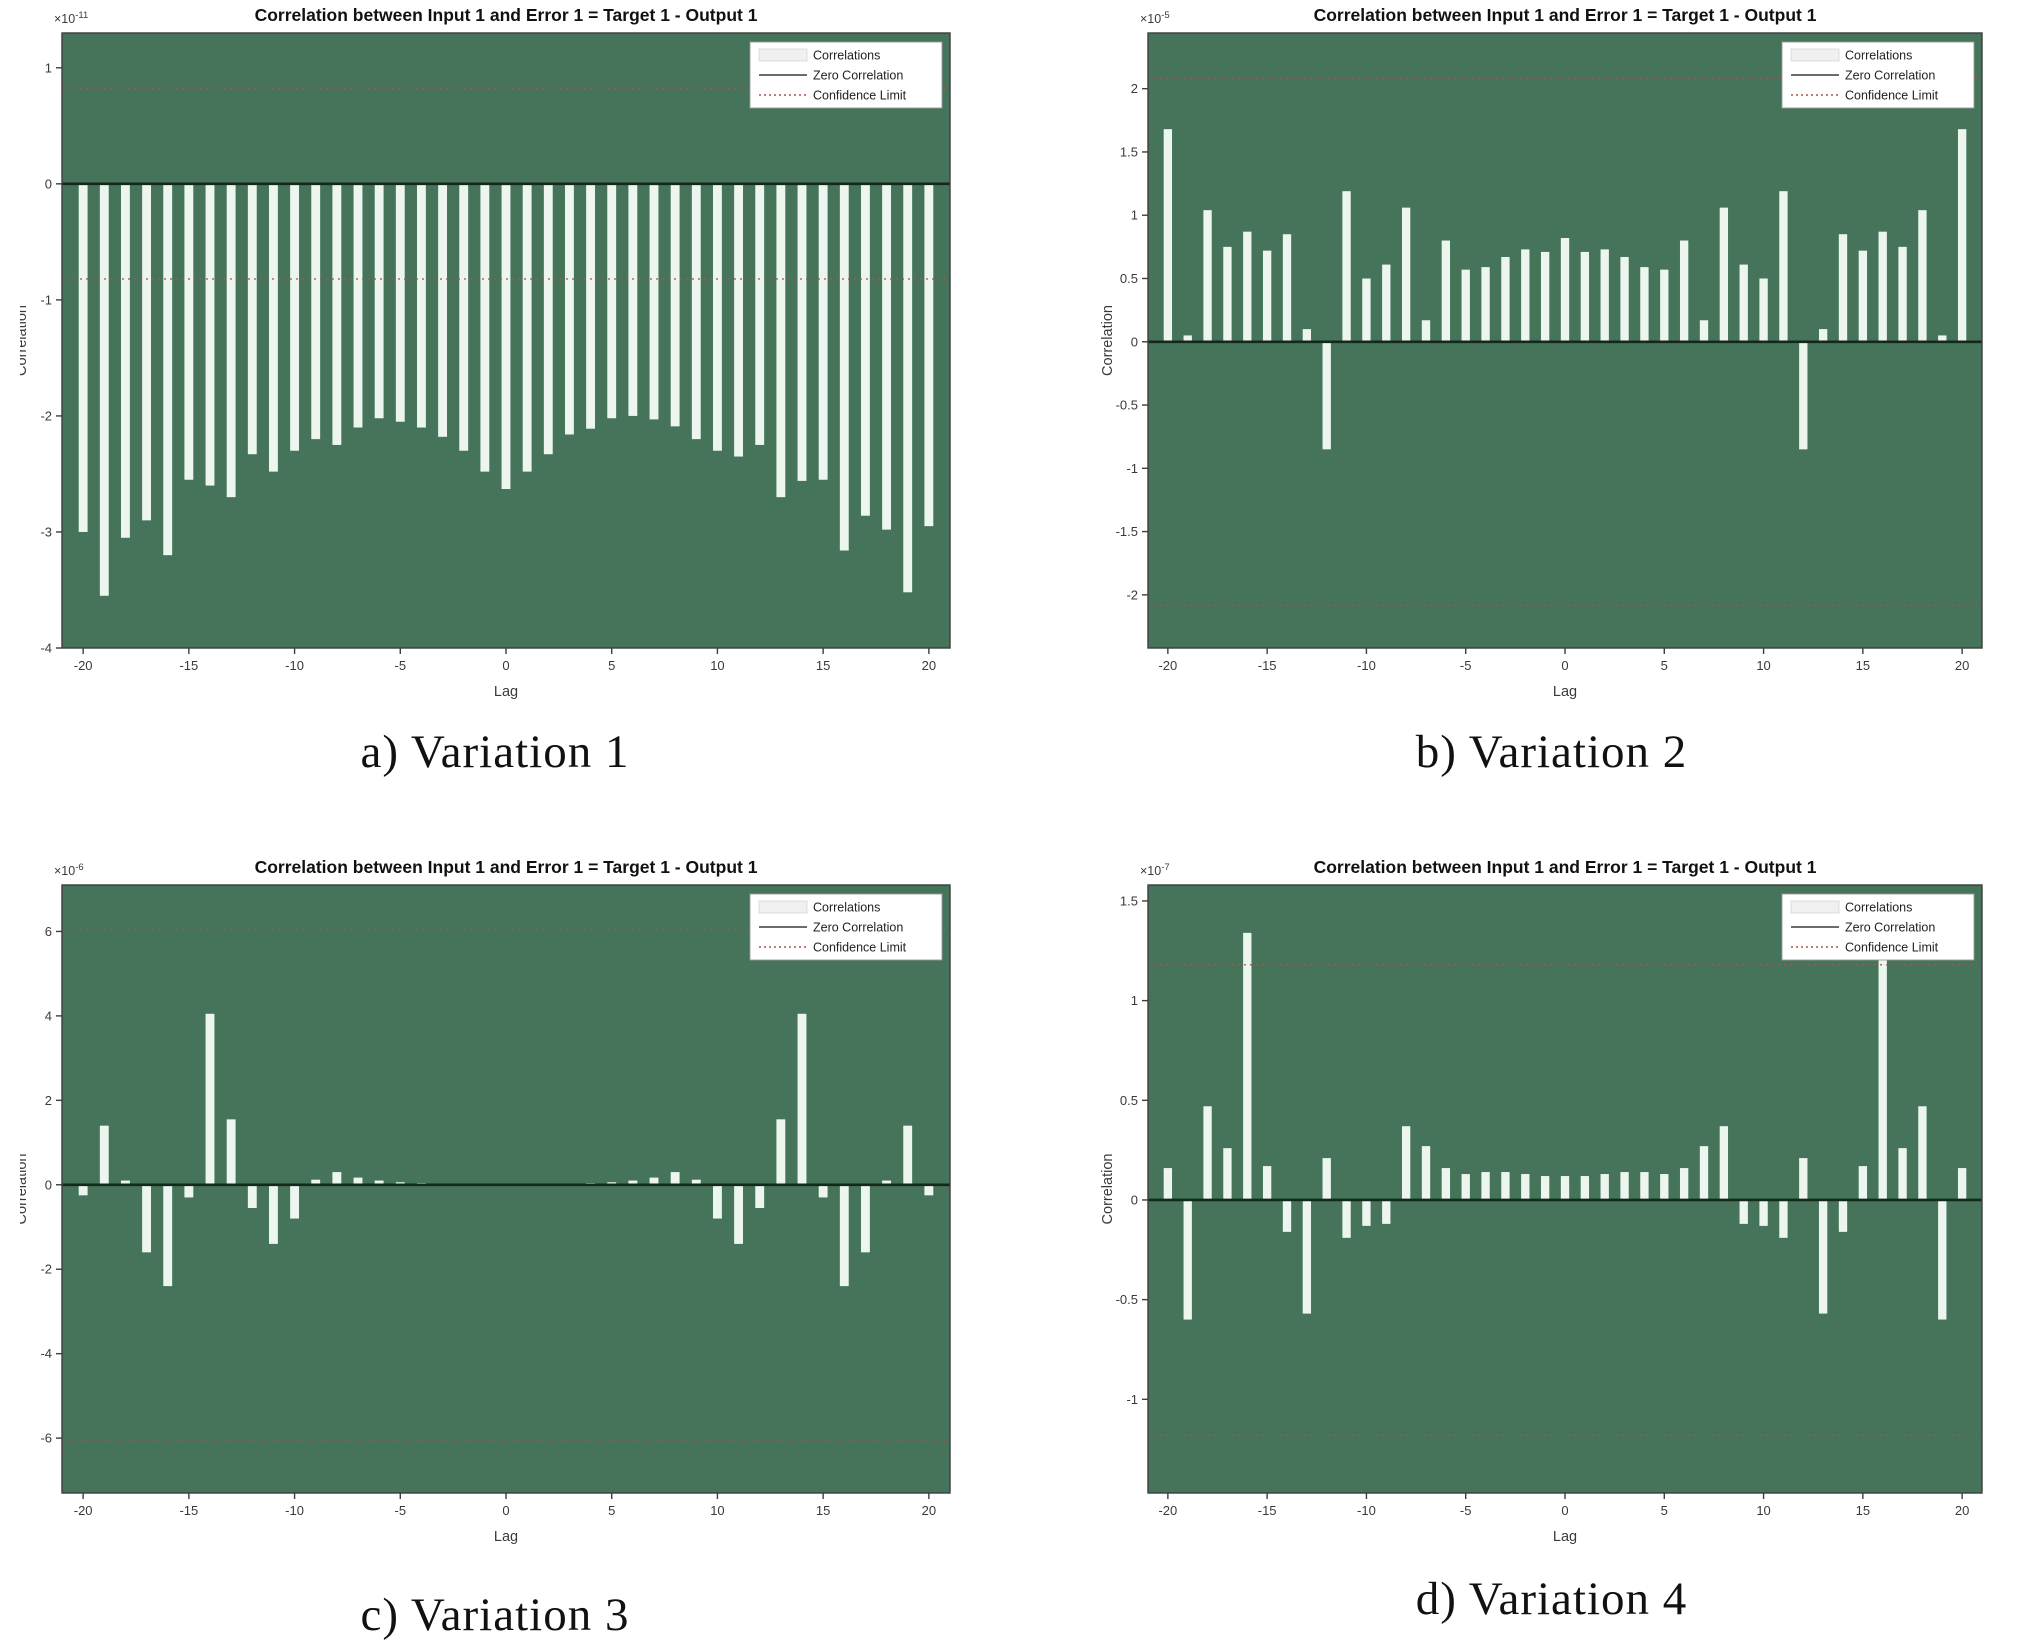 The height and width of the screenshot is (1640, 2022). What do you see at coordinates (316, 311) in the screenshot?
I see `bar-lag--9` at bounding box center [316, 311].